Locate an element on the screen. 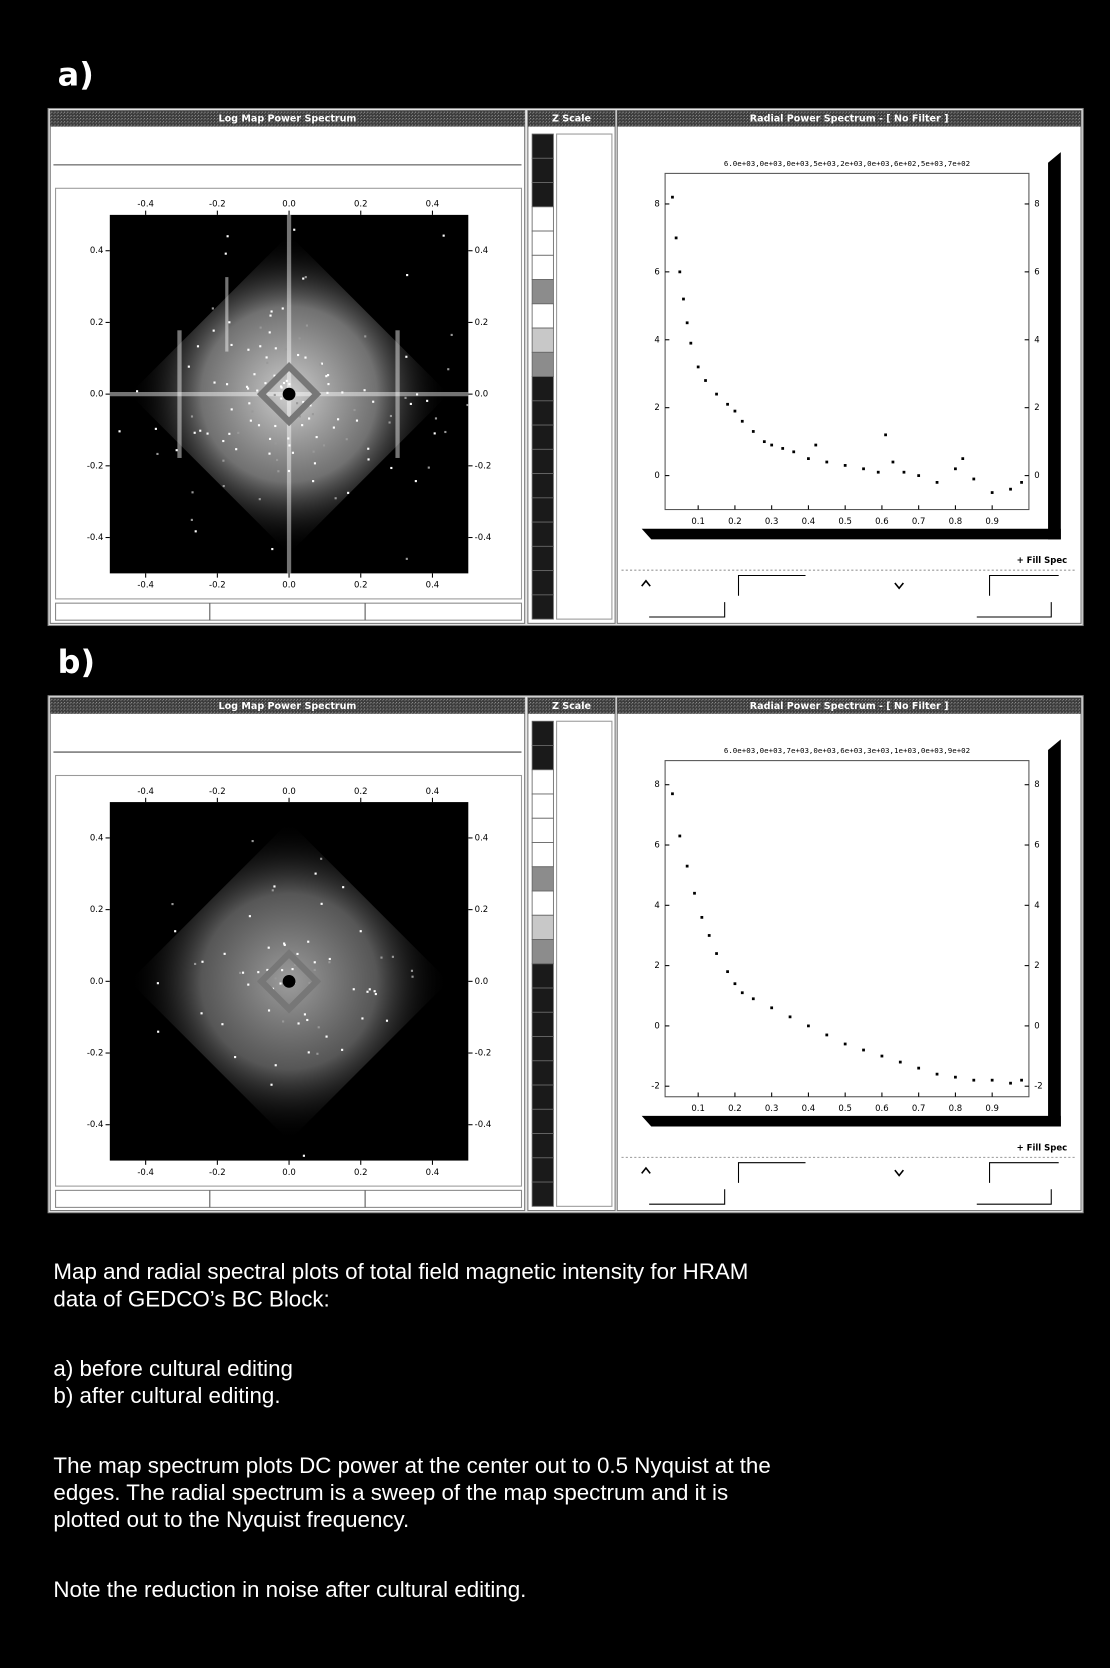 This screenshot has width=1110, height=1668. map-noise is located at coordinates (289, 989).